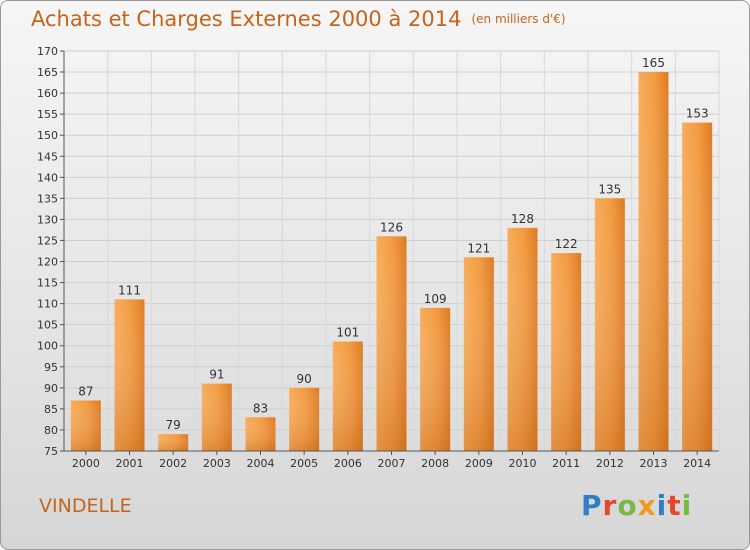  What do you see at coordinates (47, 346) in the screenshot?
I see `y-tick-label: 100` at bounding box center [47, 346].